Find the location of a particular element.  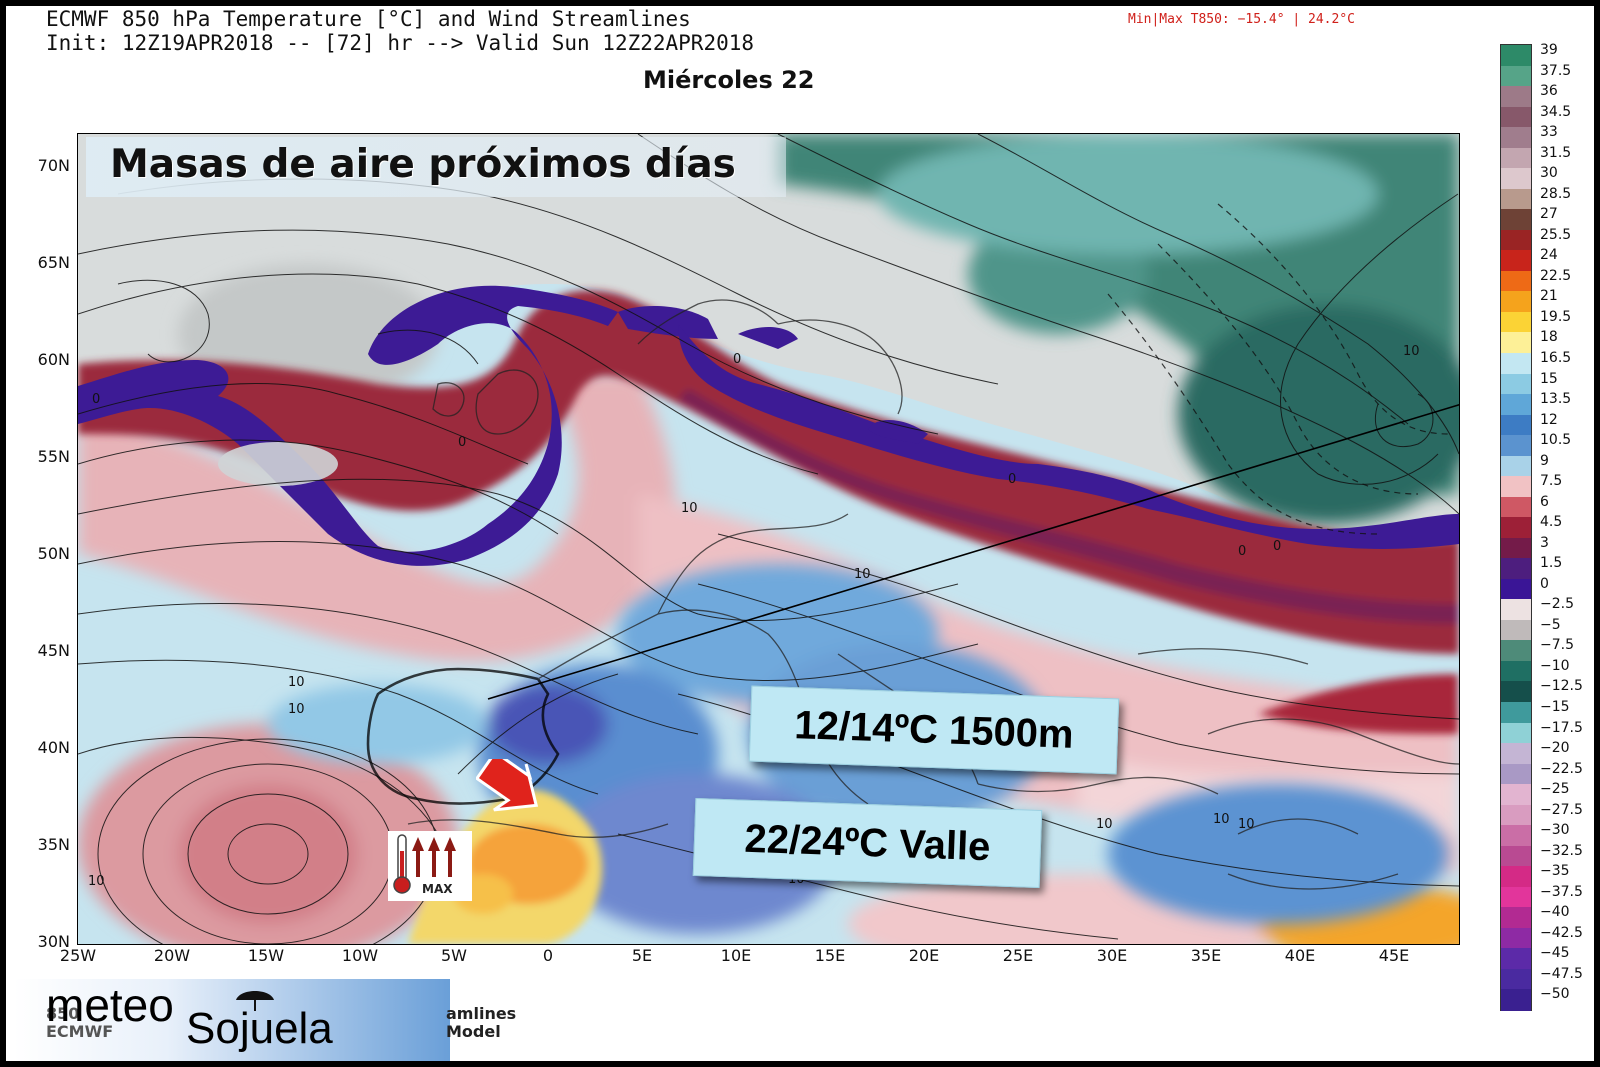

uk-cold-hole is located at coordinates (278, 464).